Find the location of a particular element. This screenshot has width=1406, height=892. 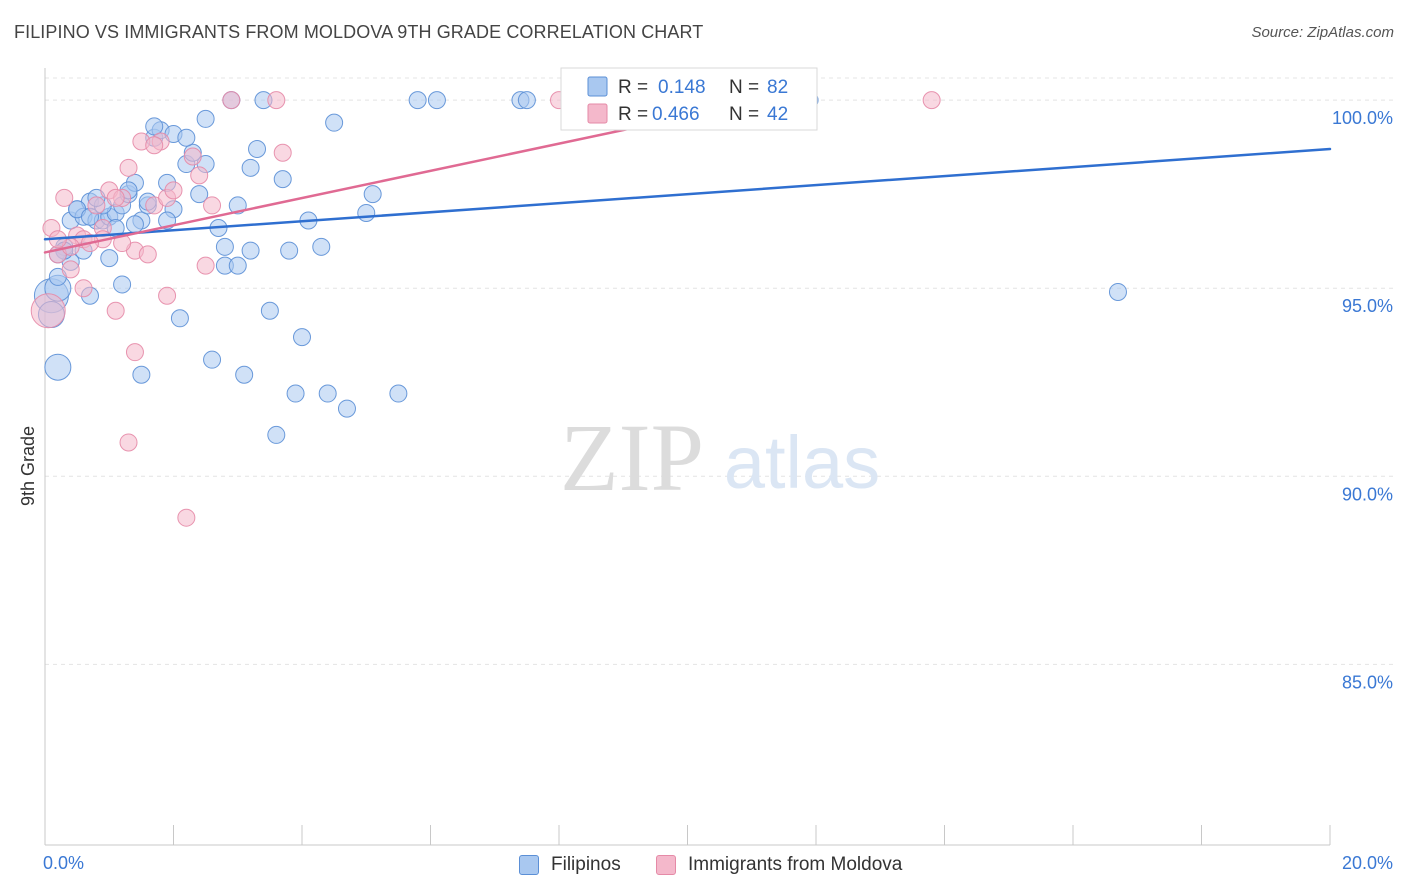

y-tick-label: 90.0% is located at coordinates (1367, 494).